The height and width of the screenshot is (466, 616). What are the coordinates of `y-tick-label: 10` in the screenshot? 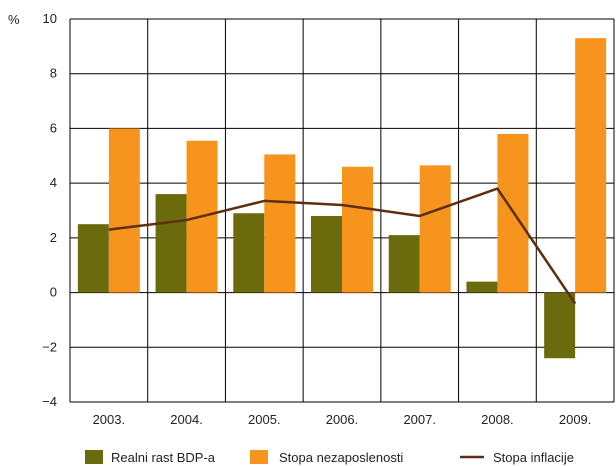 It's located at (50, 18).